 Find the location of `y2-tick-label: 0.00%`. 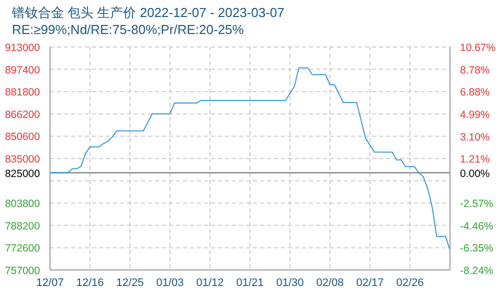

y2-tick-label: 0.00% is located at coordinates (475, 174).